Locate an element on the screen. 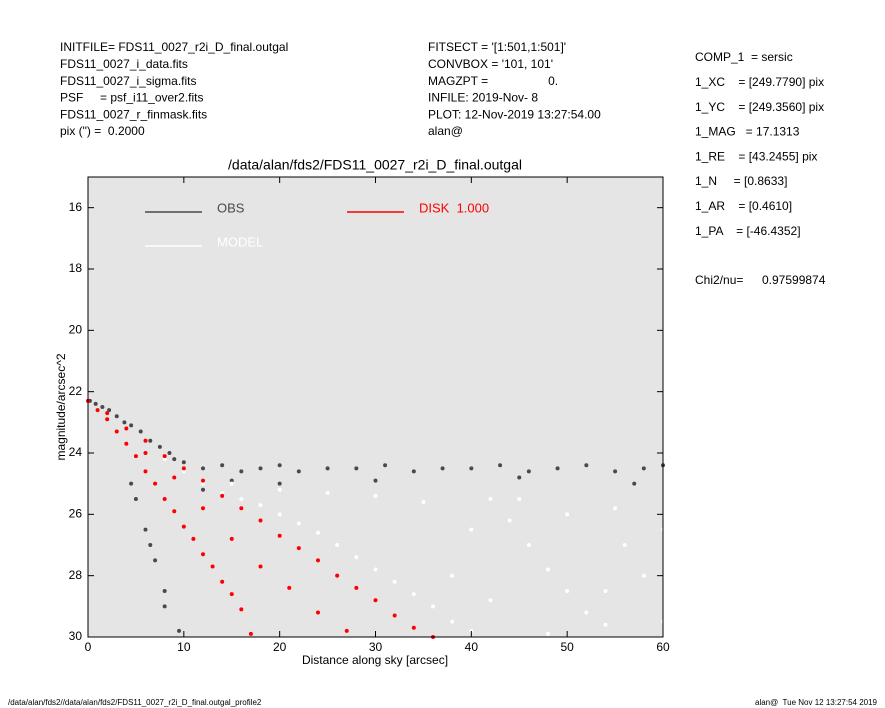 Image resolution: width=885 pixels, height=708 pixels. y-axis-label: magnitude/arcsec^2 is located at coordinates (61, 406).